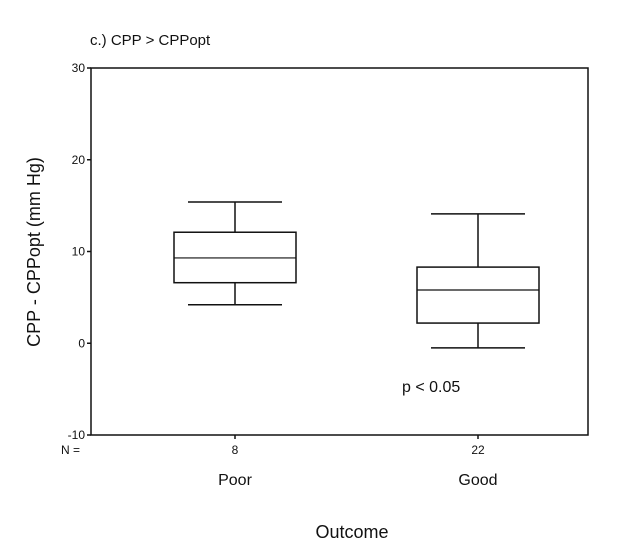 This screenshot has height=554, width=633. I want to click on y-axis: -10 0 10 20 30, so click(79, 251).